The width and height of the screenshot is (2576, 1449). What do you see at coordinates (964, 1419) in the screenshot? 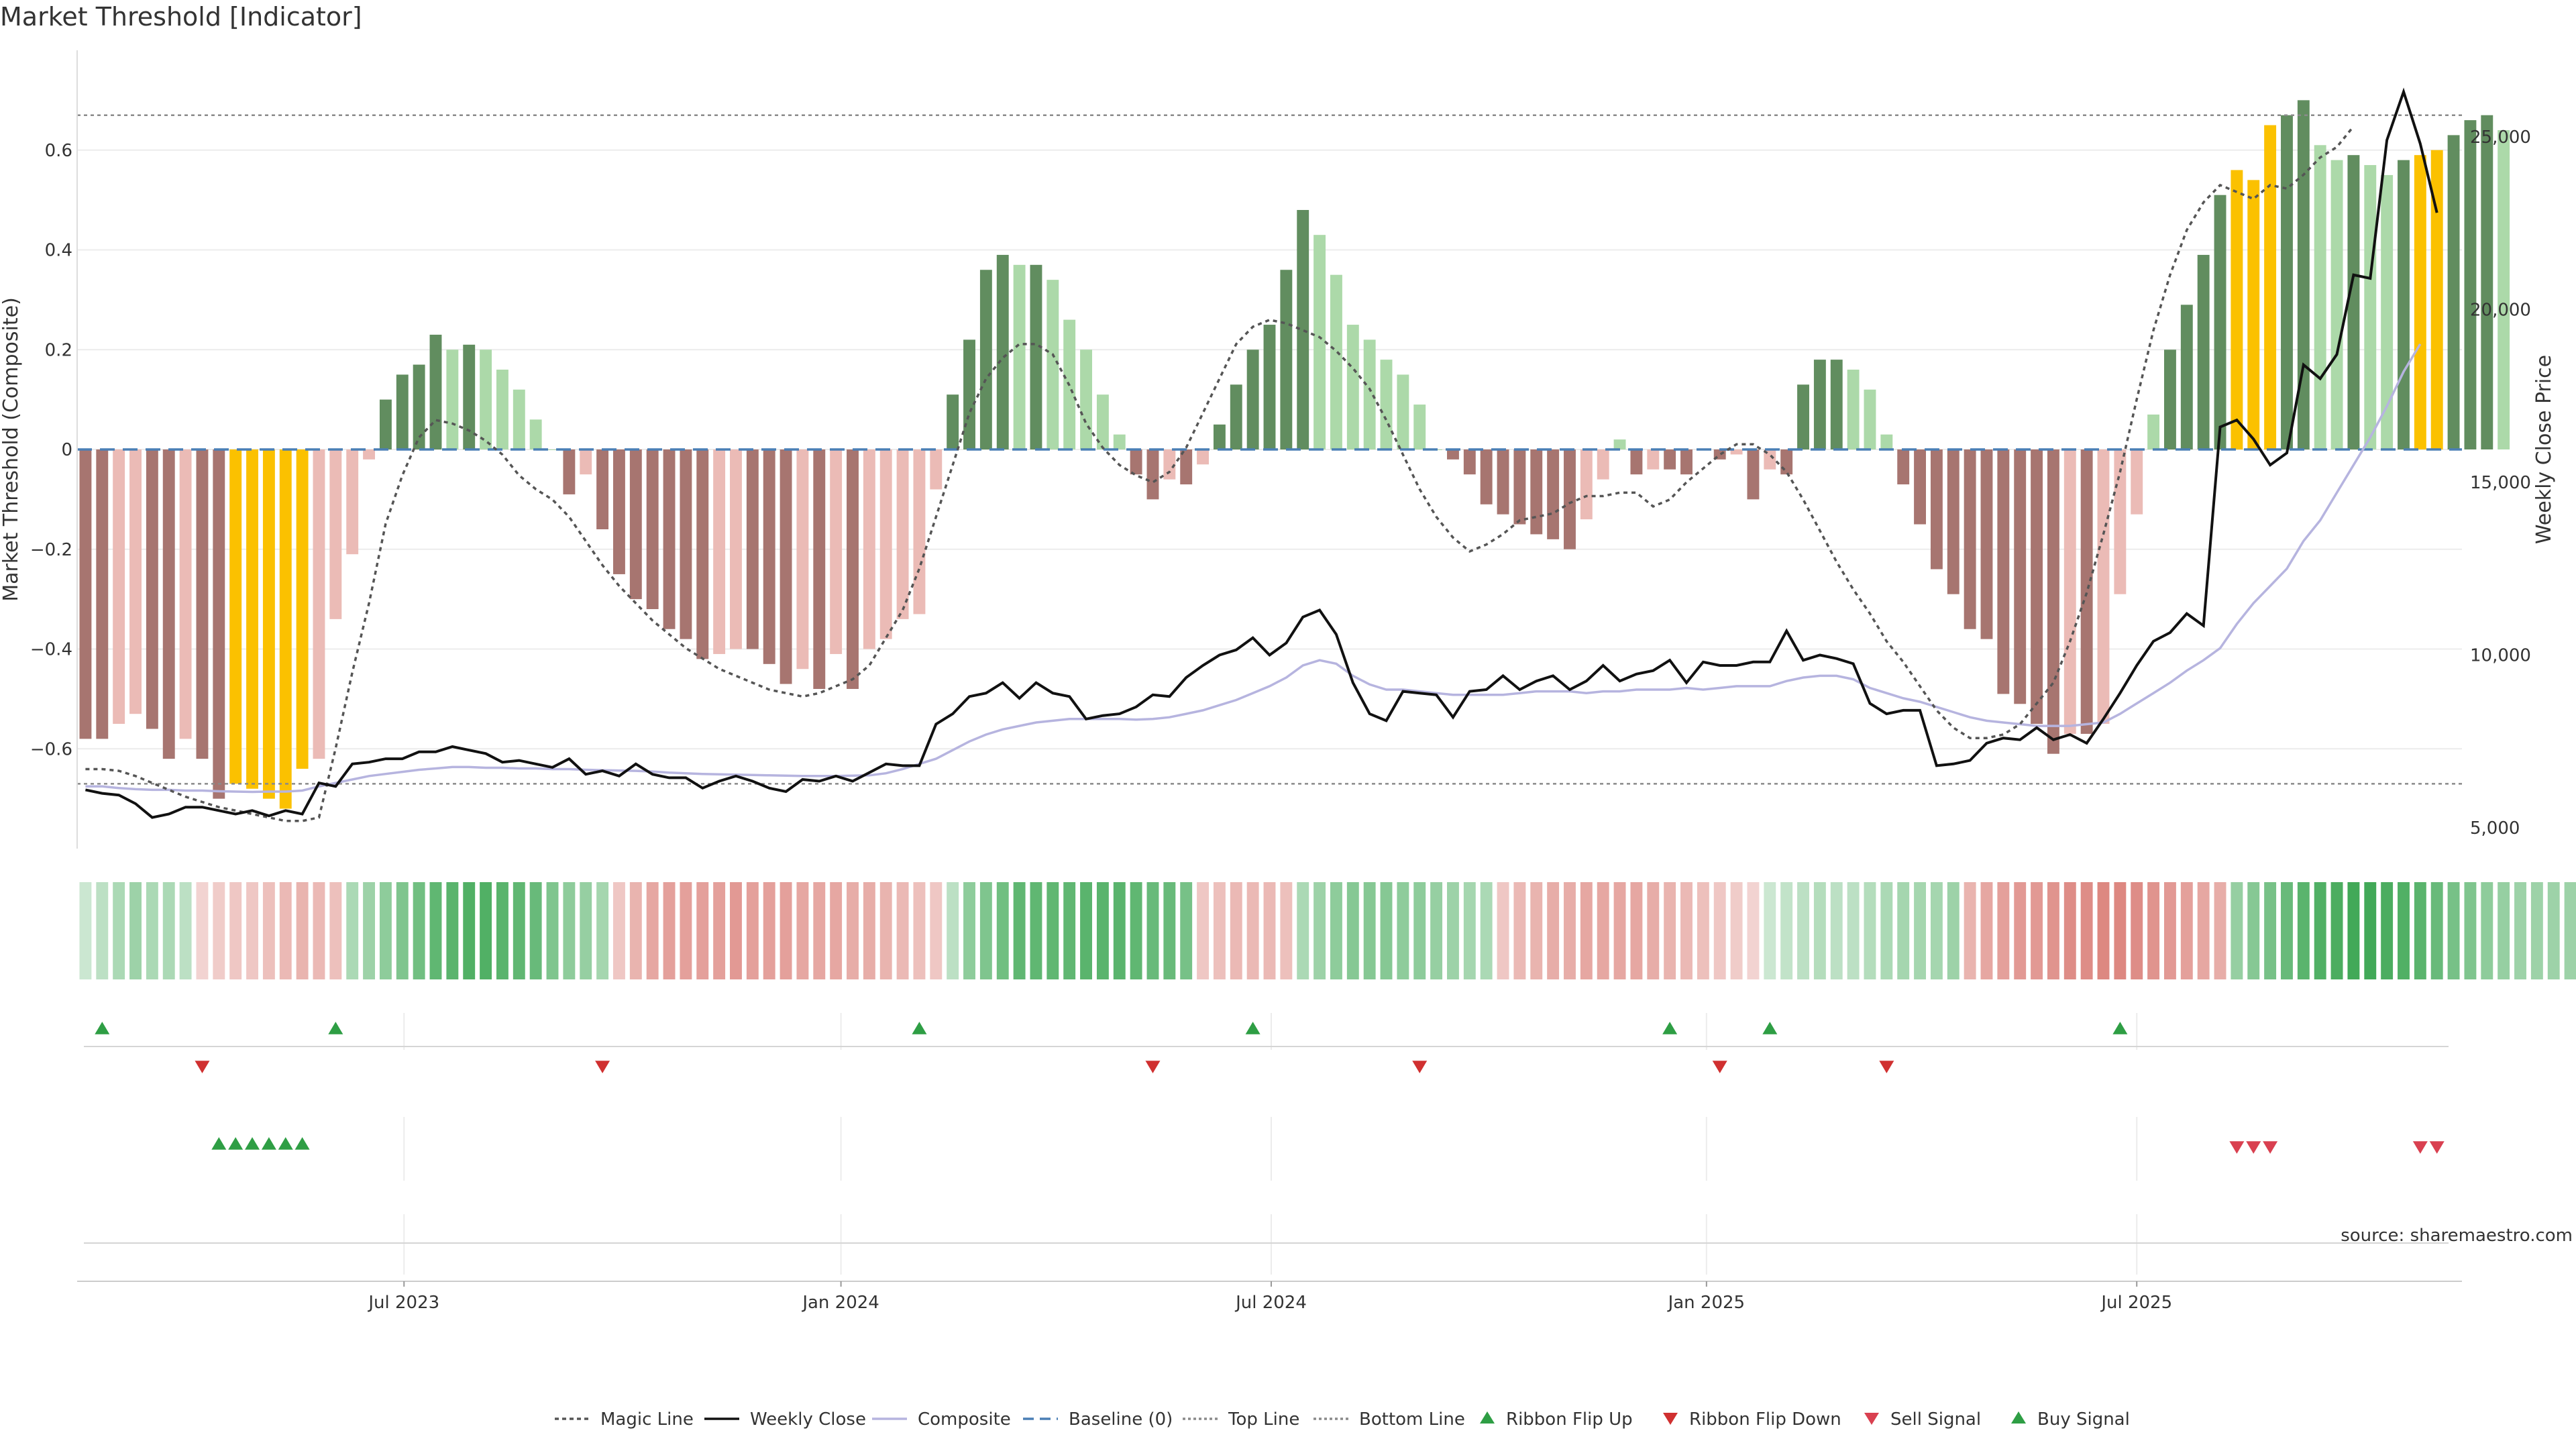
I see `legend-label-composite: Composite` at bounding box center [964, 1419].